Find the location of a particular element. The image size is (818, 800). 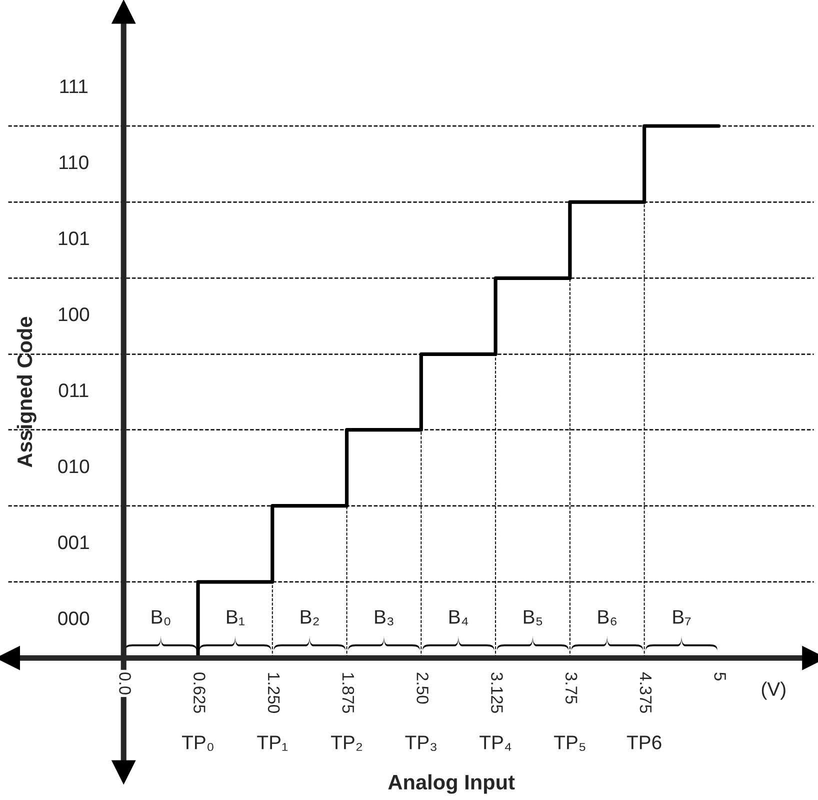

x-tick-label: 3.125 is located at coordinates (497, 692).